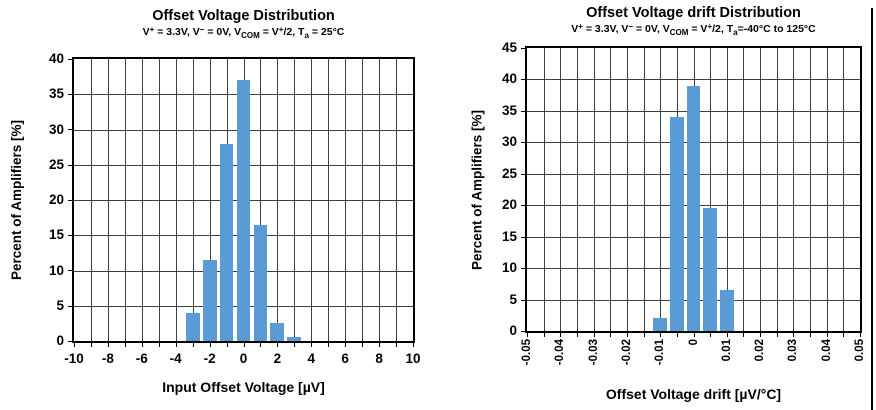  I want to click on x-tick-label: -0.05, so click(527, 352).